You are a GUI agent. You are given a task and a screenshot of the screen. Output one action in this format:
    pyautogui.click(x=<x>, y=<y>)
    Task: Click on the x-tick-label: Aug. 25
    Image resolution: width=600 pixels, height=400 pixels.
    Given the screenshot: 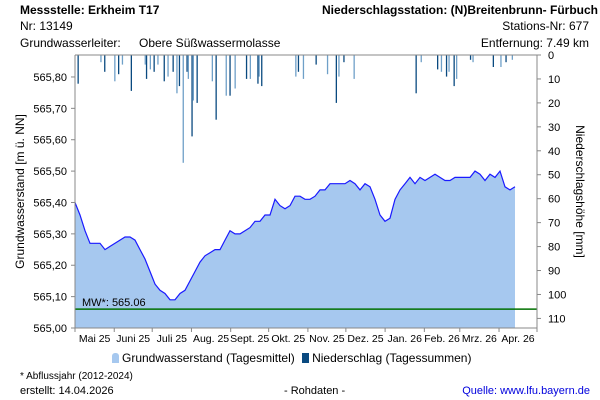 What is the action you would take?
    pyautogui.click(x=211, y=339)
    